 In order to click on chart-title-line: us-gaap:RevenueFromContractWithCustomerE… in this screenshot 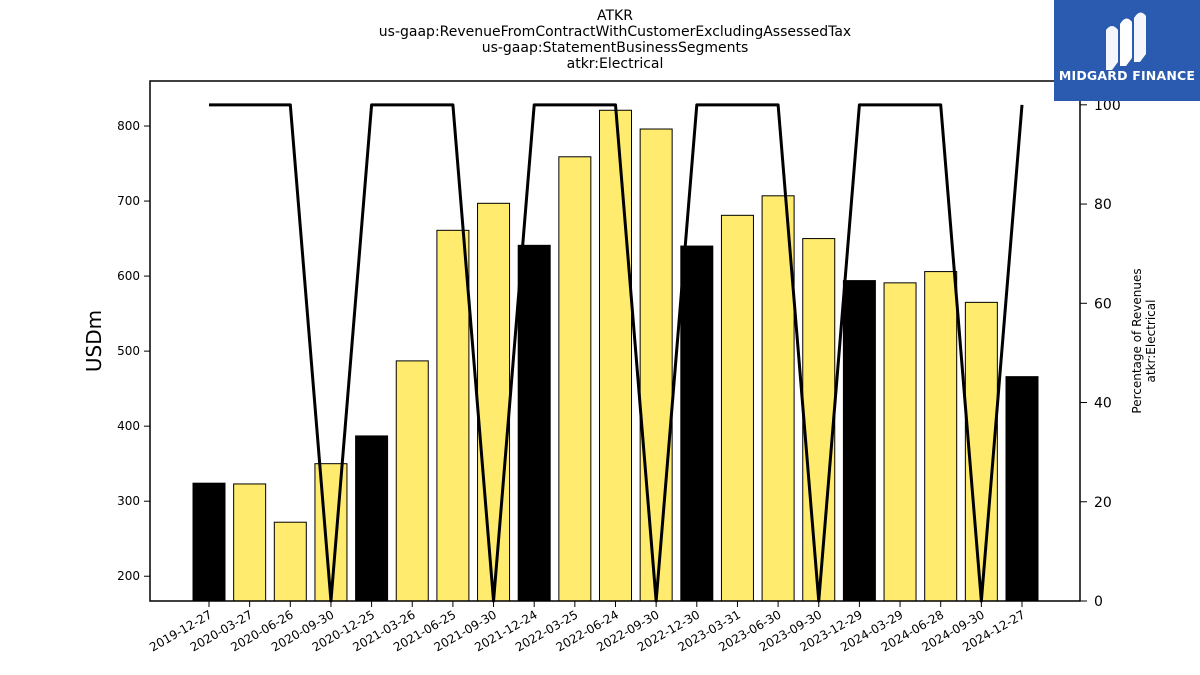, I will do `click(615, 32)`.